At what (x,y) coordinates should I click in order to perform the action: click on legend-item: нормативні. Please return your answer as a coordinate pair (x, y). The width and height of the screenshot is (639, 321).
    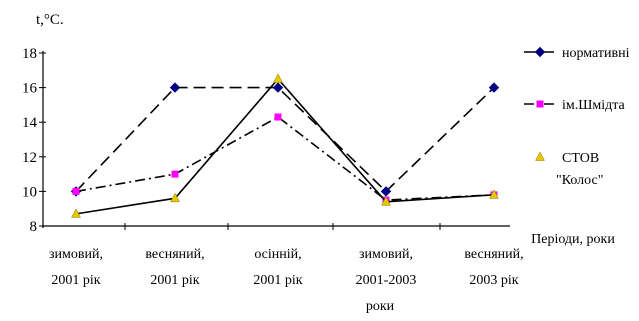
    Looking at the image, I should click on (577, 53).